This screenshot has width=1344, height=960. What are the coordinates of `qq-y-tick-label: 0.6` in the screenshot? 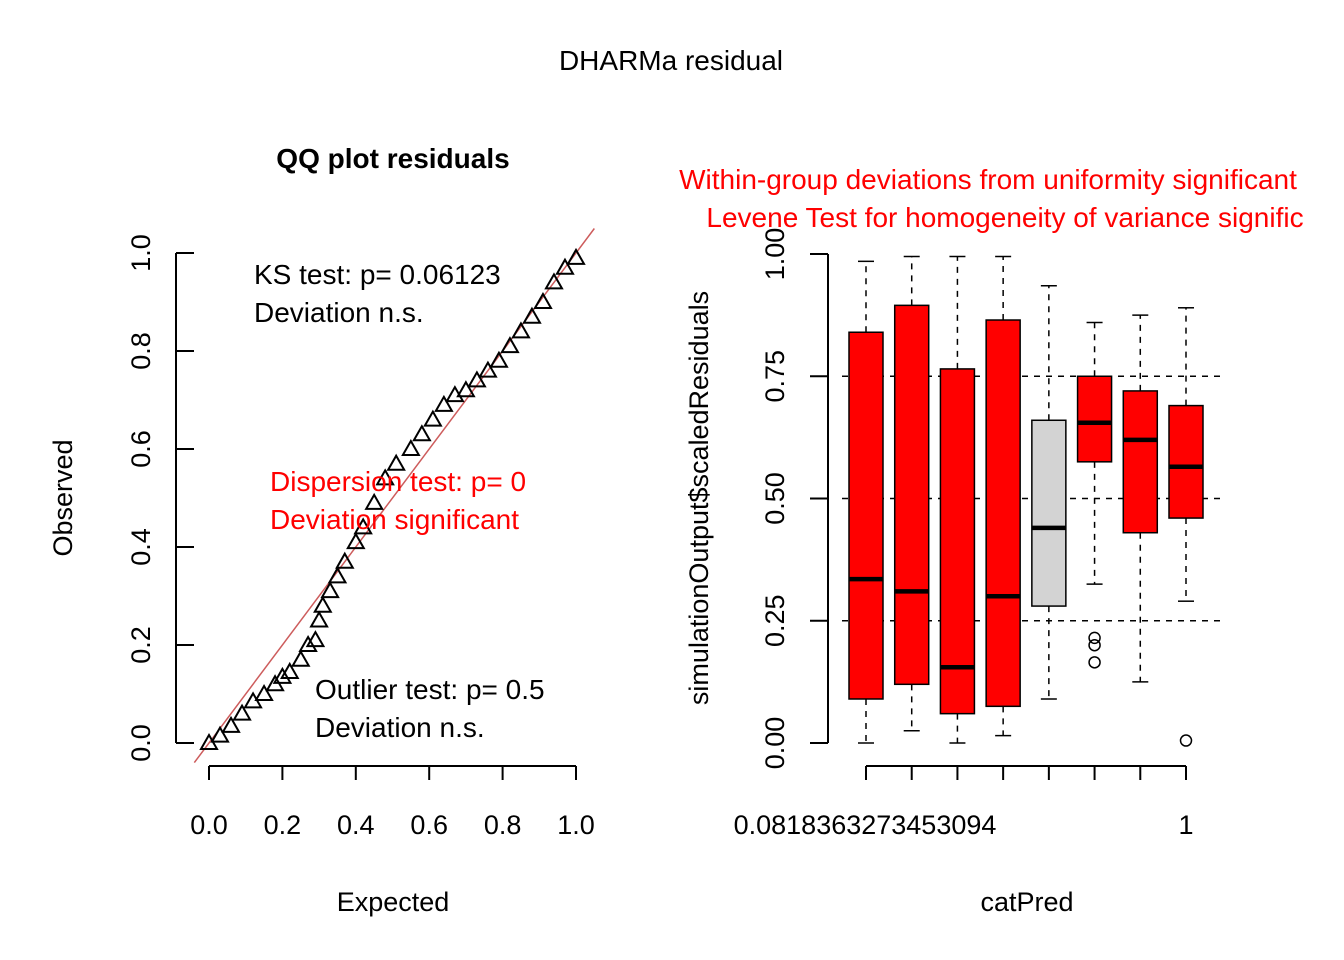 It's located at (141, 449).